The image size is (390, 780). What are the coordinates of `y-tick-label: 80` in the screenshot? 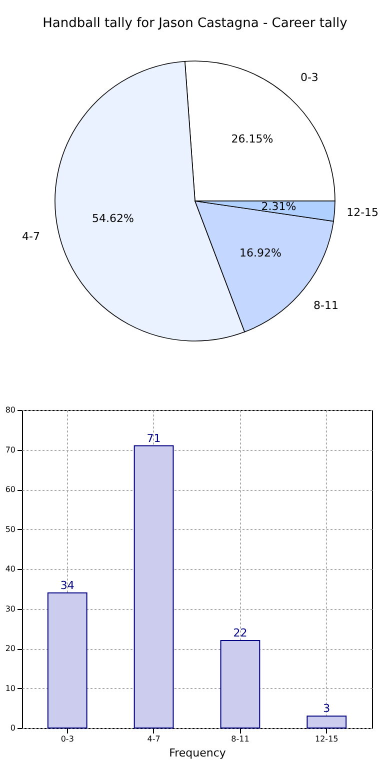 It's located at (10, 410).